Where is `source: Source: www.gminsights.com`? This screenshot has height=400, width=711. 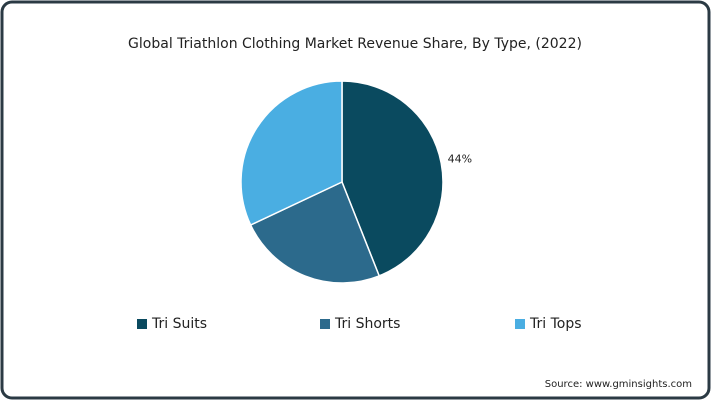
source: Source: www.gminsights.com is located at coordinates (618, 384).